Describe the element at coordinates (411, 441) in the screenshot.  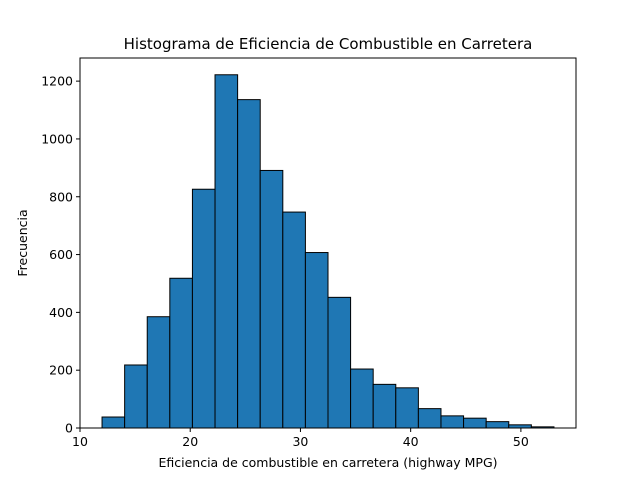
I see `x-tick-label: 40` at that location.